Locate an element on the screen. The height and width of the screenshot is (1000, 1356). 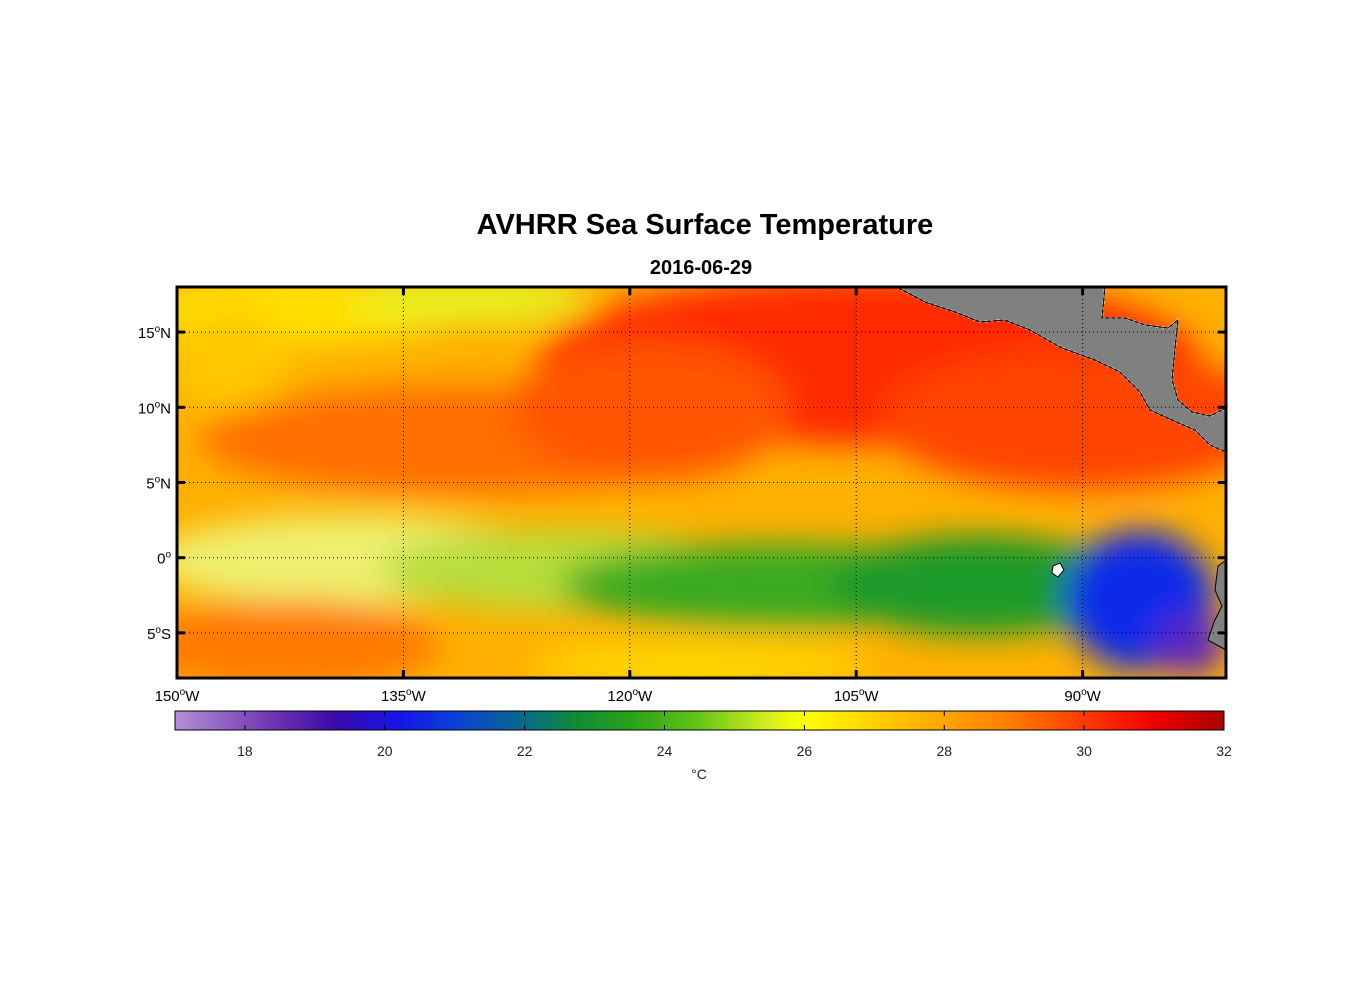
chart-subtitle: 2016-06-29 is located at coordinates (701, 268).